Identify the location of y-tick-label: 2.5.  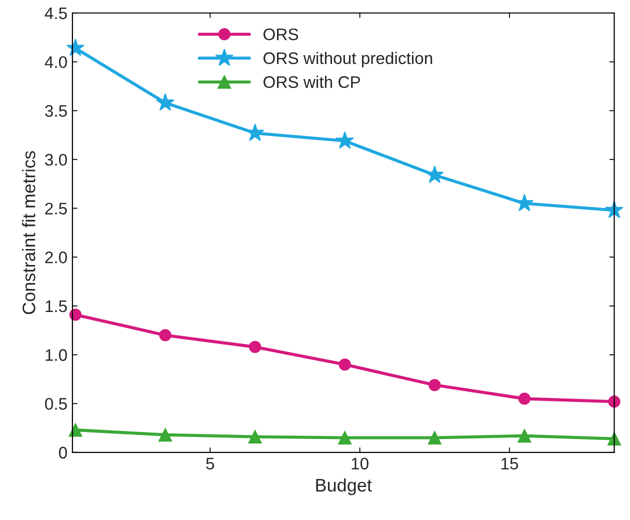
(56, 208).